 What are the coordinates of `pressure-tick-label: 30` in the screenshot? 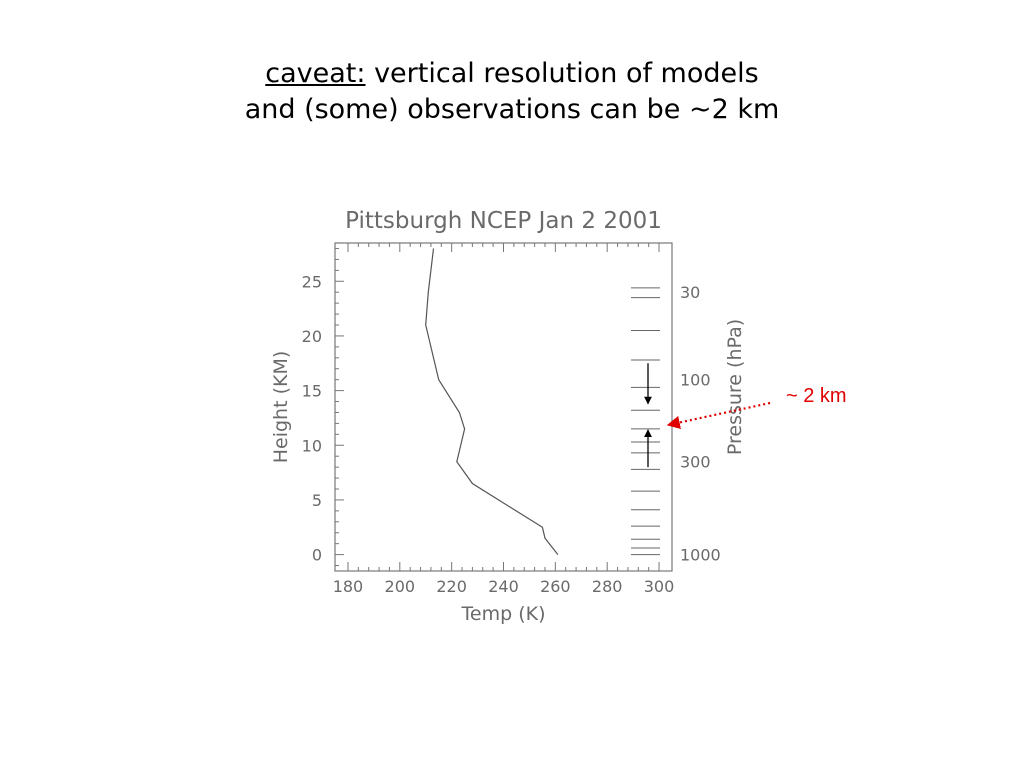 It's located at (690, 292).